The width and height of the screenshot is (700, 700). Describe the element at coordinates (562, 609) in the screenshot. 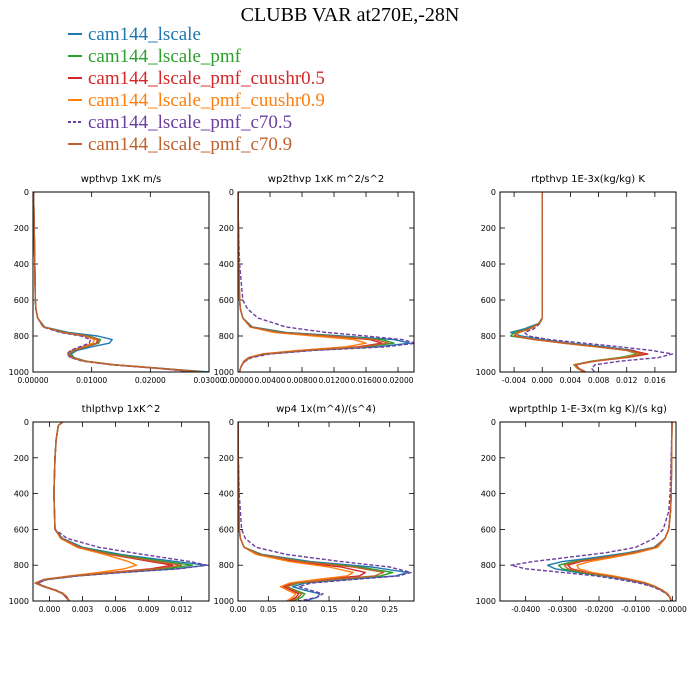

I see `x-tick-label: -0.0300` at that location.